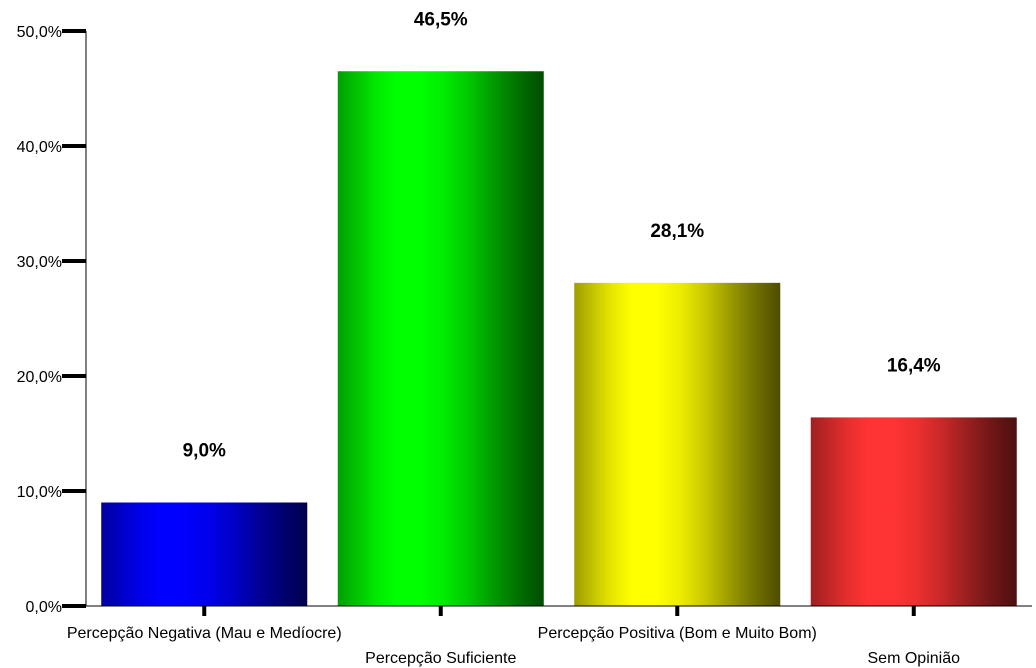 Image resolution: width=1036 pixels, height=668 pixels. What do you see at coordinates (914, 658) in the screenshot?
I see `category-label-4: Sem Opinião` at bounding box center [914, 658].